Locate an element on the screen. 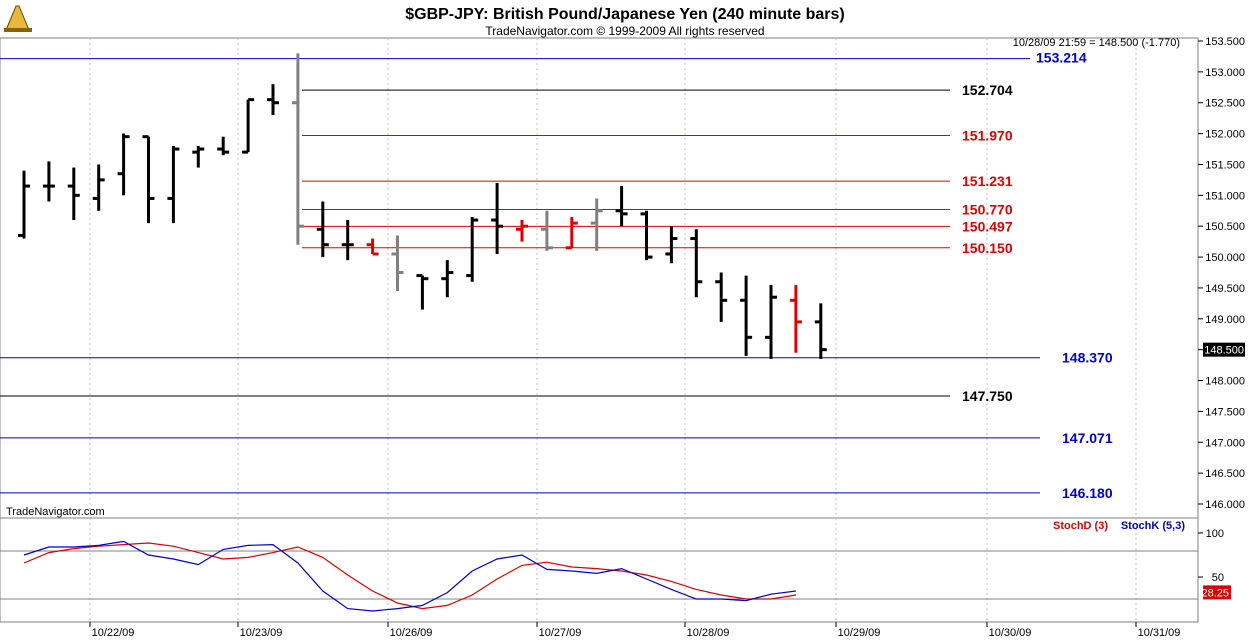 The image size is (1250, 643). y-tick-label: 153.500 is located at coordinates (1225, 42).